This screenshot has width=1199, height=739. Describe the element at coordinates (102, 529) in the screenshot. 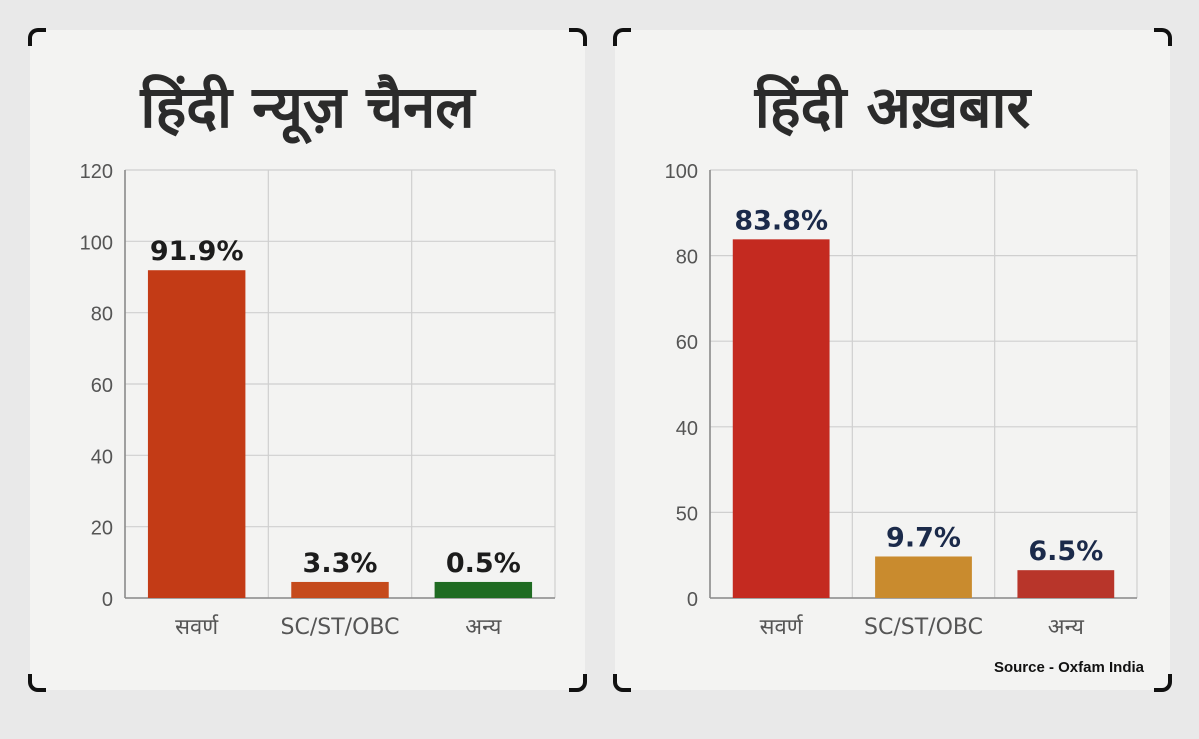

I see `y-tick-label: 20` at that location.